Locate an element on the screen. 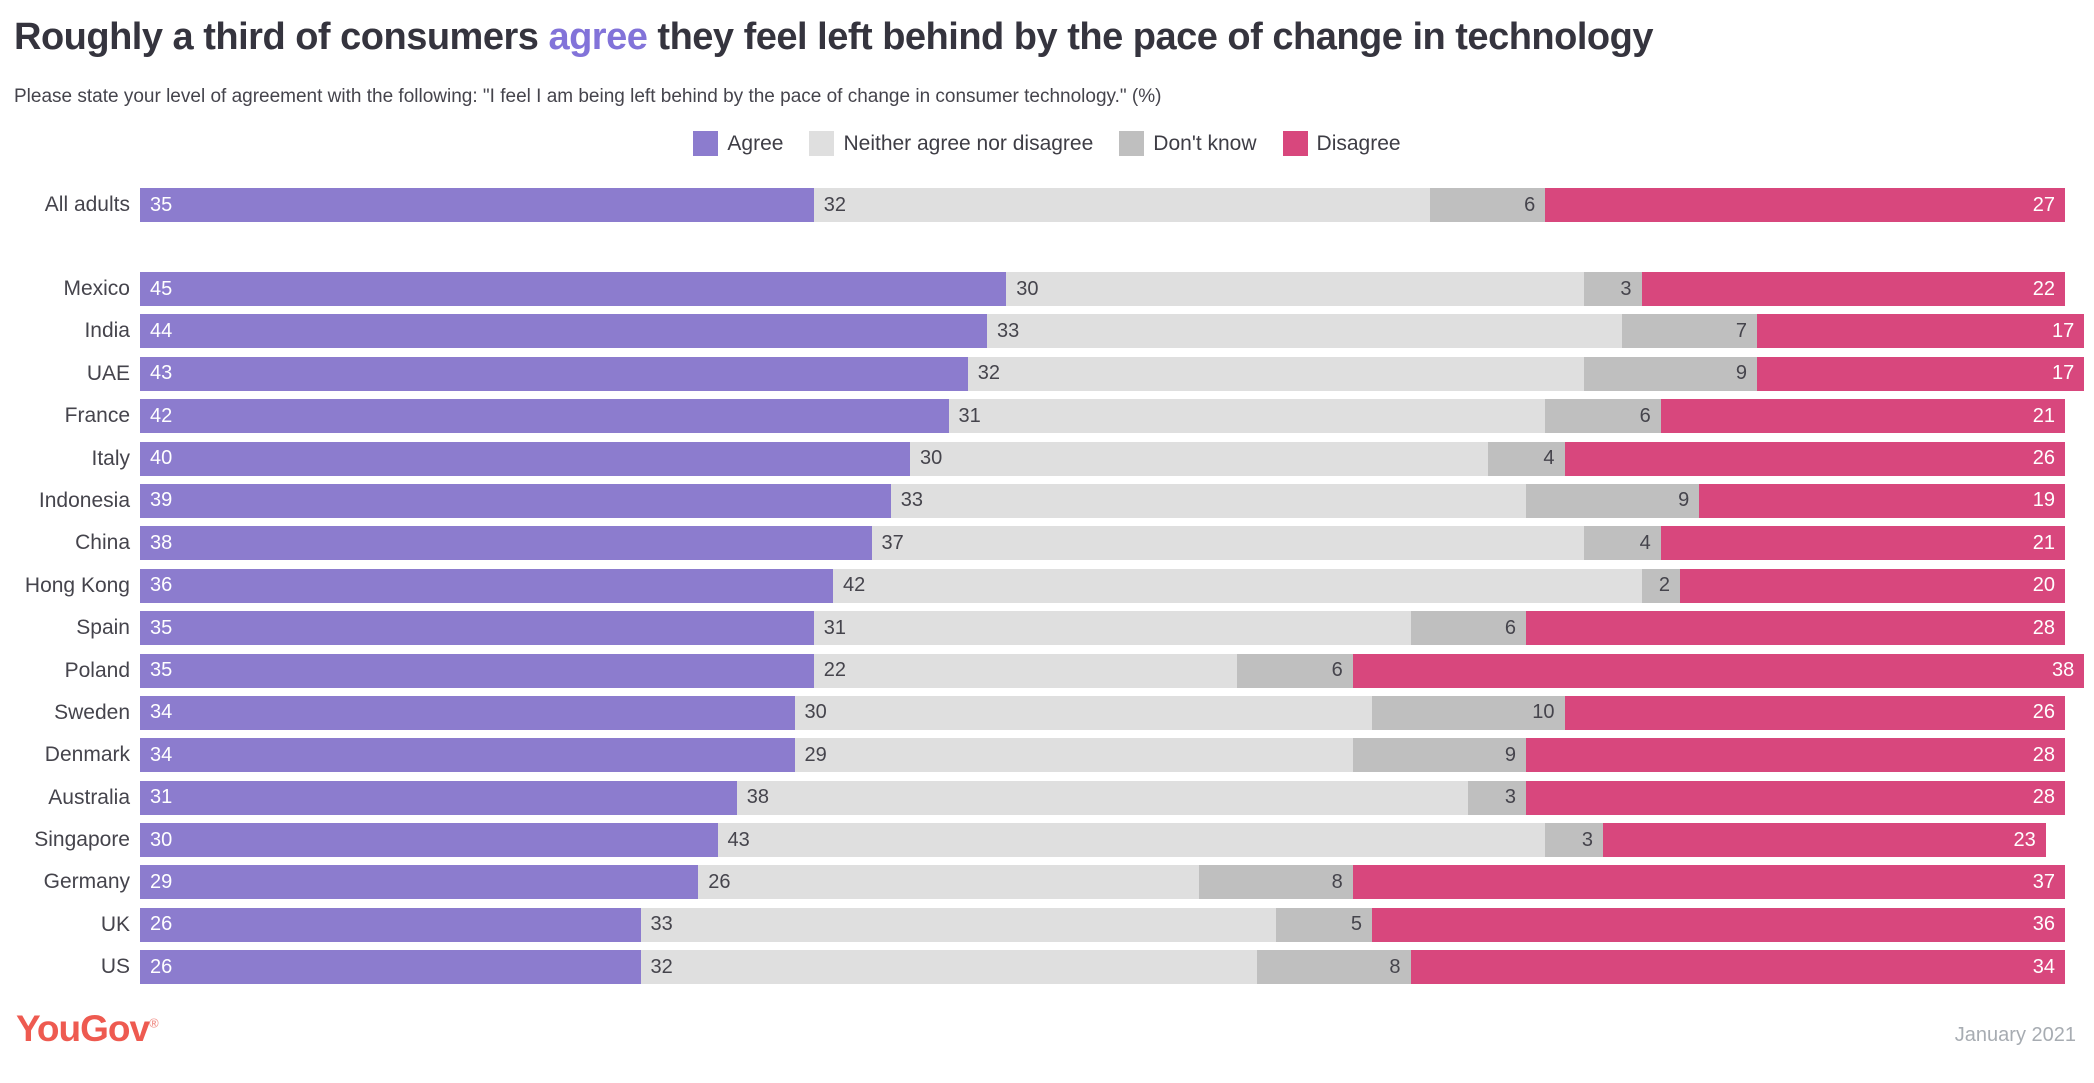 The height and width of the screenshot is (1083, 2094). legend-label: Neither agree nor disagree is located at coordinates (968, 143).